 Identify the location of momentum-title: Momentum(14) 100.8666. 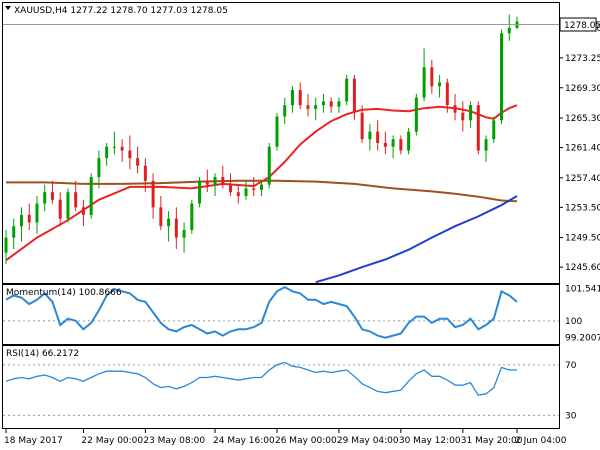
(64, 293).